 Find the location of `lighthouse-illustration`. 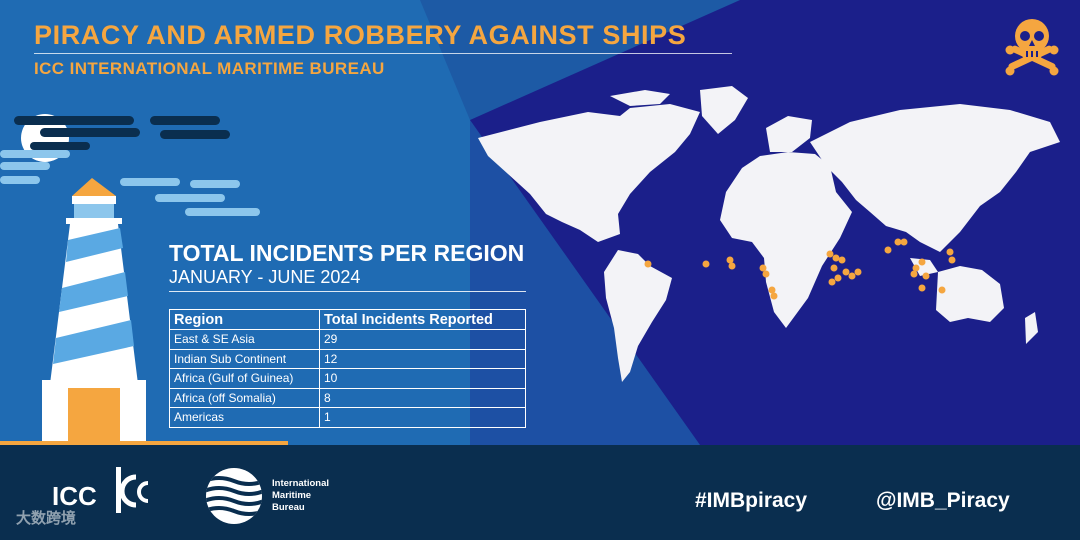

lighthouse-illustration is located at coordinates (130, 278).